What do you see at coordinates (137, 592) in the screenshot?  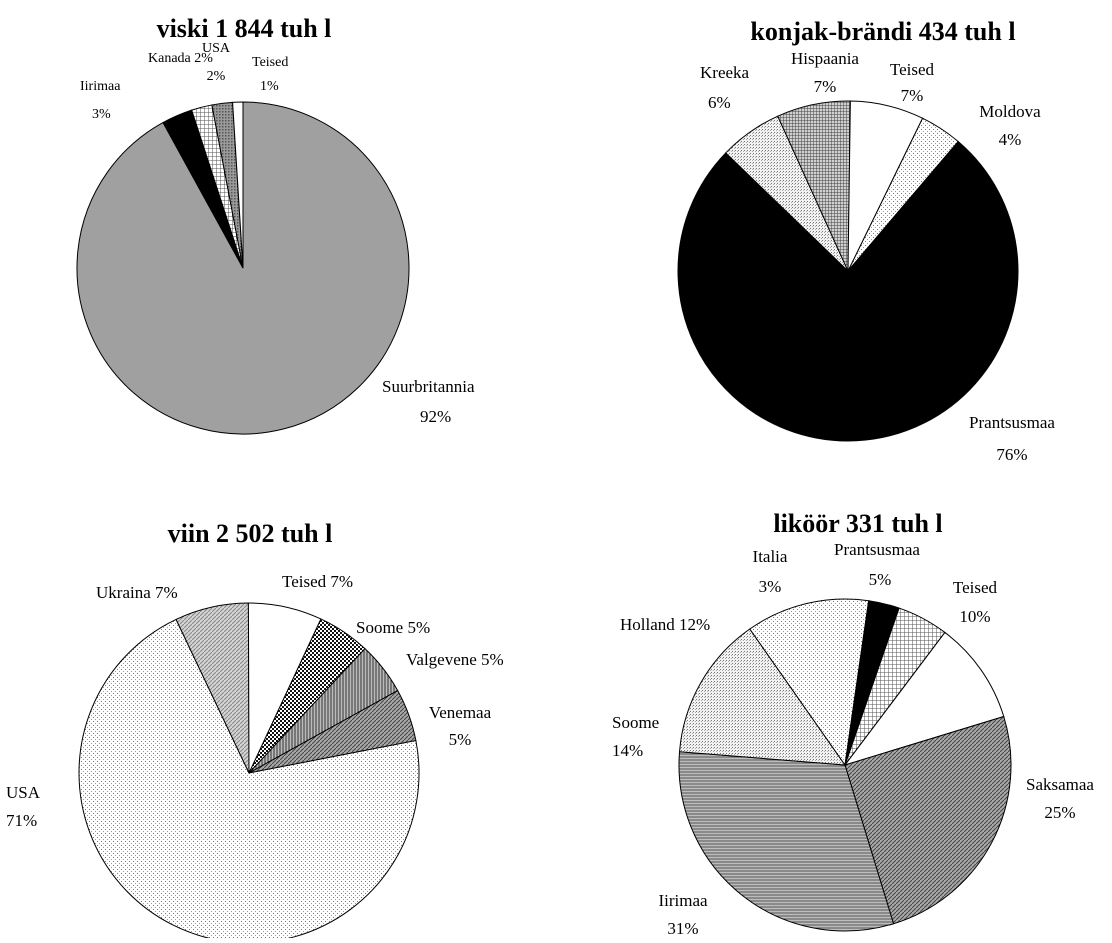 I see `slice-label-ukraina: Ukraina 7%` at bounding box center [137, 592].